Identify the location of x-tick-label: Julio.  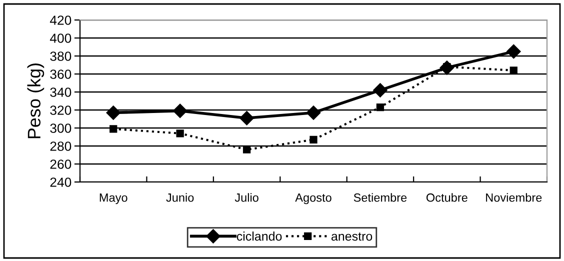
(246, 197).